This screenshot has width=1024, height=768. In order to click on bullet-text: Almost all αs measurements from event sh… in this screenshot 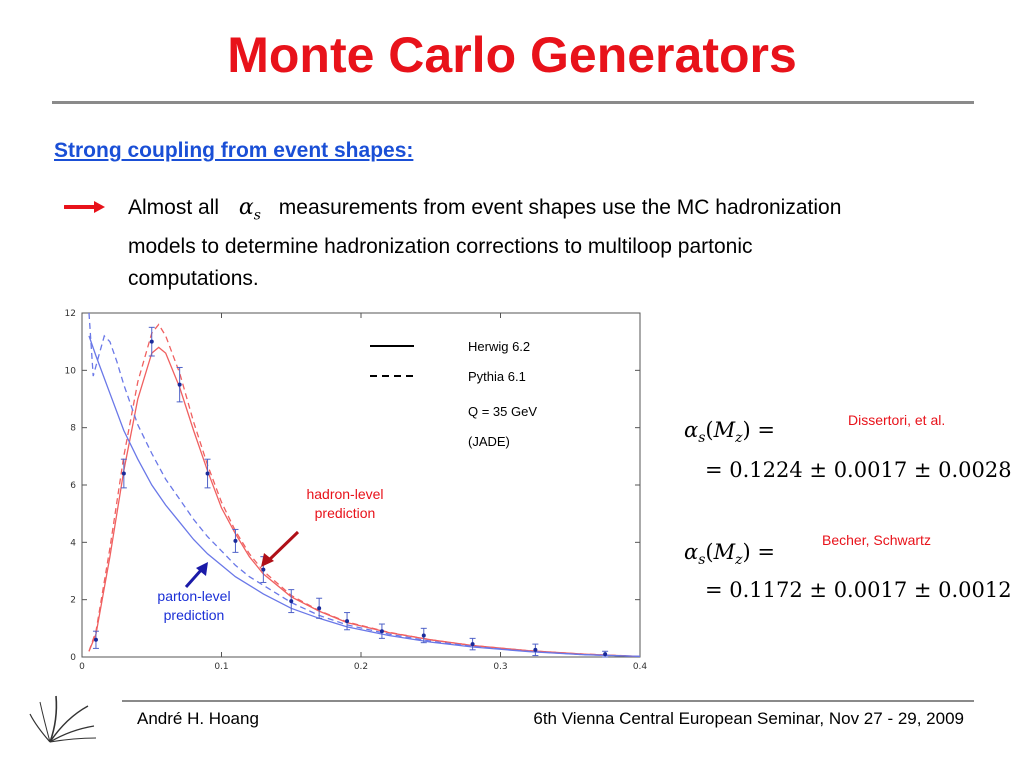, I will do `click(498, 243)`.